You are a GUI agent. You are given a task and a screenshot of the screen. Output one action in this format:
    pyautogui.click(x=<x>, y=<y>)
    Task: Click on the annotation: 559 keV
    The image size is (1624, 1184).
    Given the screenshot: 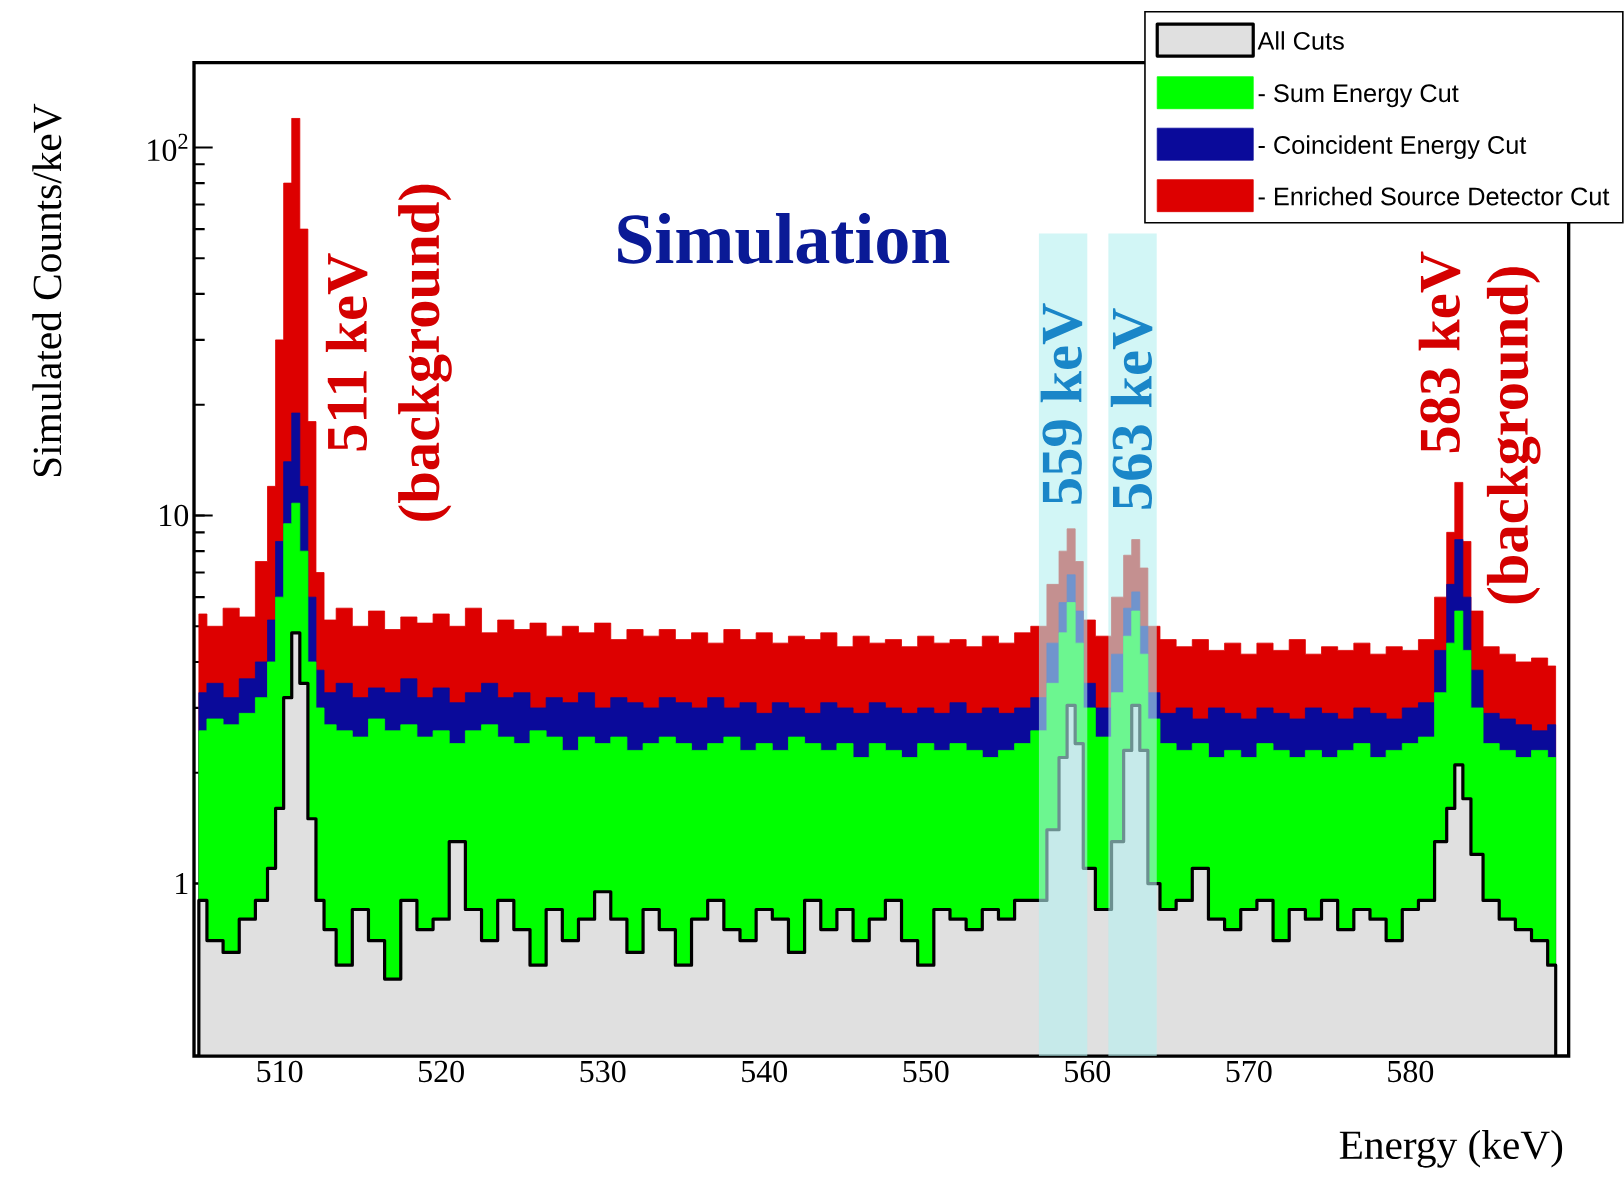 What is the action you would take?
    pyautogui.click(x=1061, y=403)
    